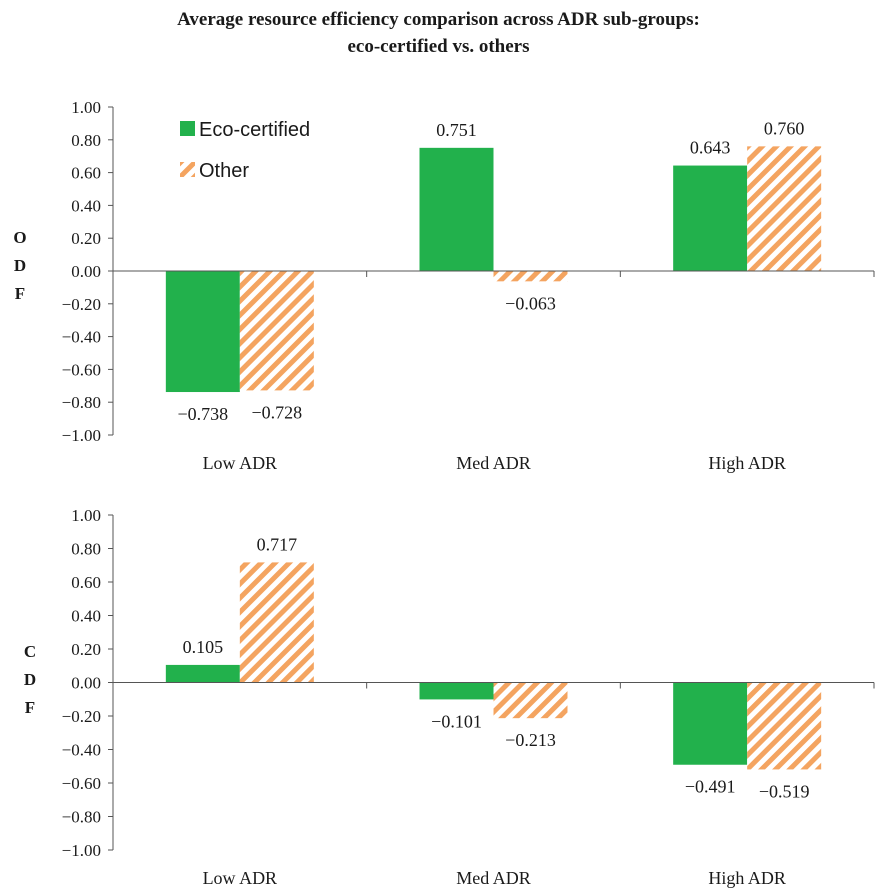  I want to click on y-axis-label-letter: O, so click(19, 237).